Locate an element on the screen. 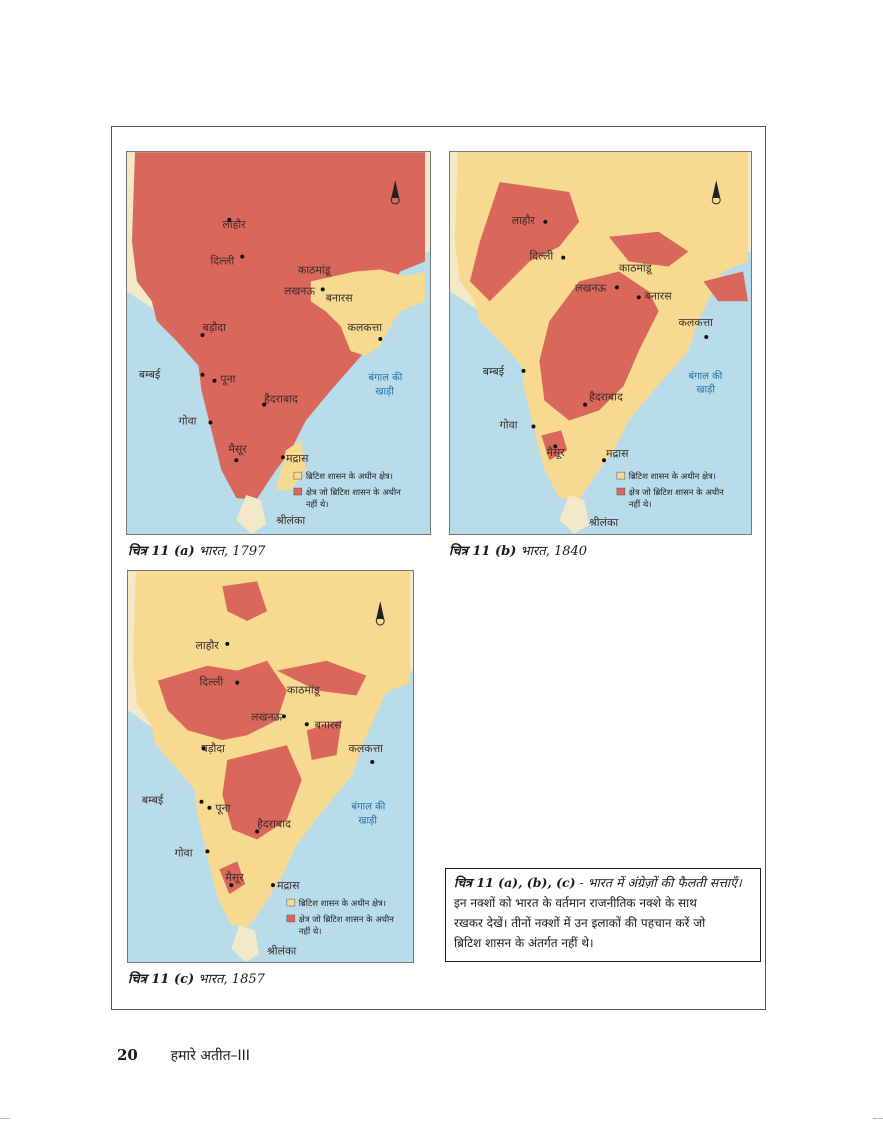 This screenshot has width=883, height=1148. page-footer: 20 हमारे अतीत–III is located at coordinates (183, 1055).